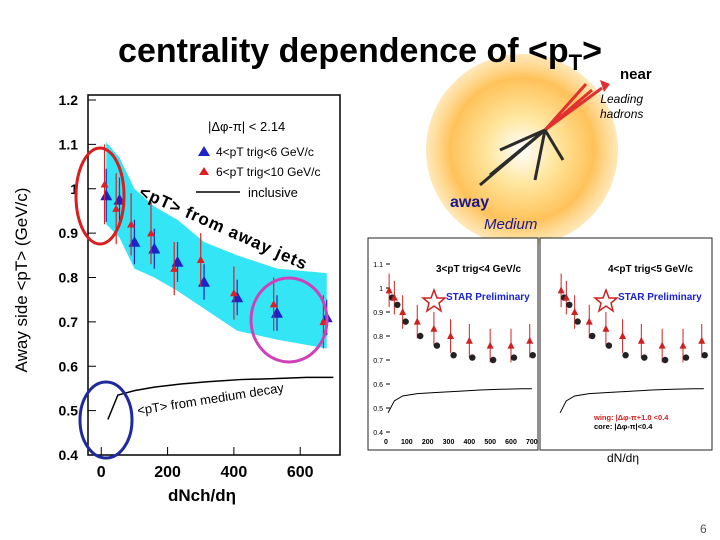  I want to click on inset-x-tick-label: 700, so click(532, 442).